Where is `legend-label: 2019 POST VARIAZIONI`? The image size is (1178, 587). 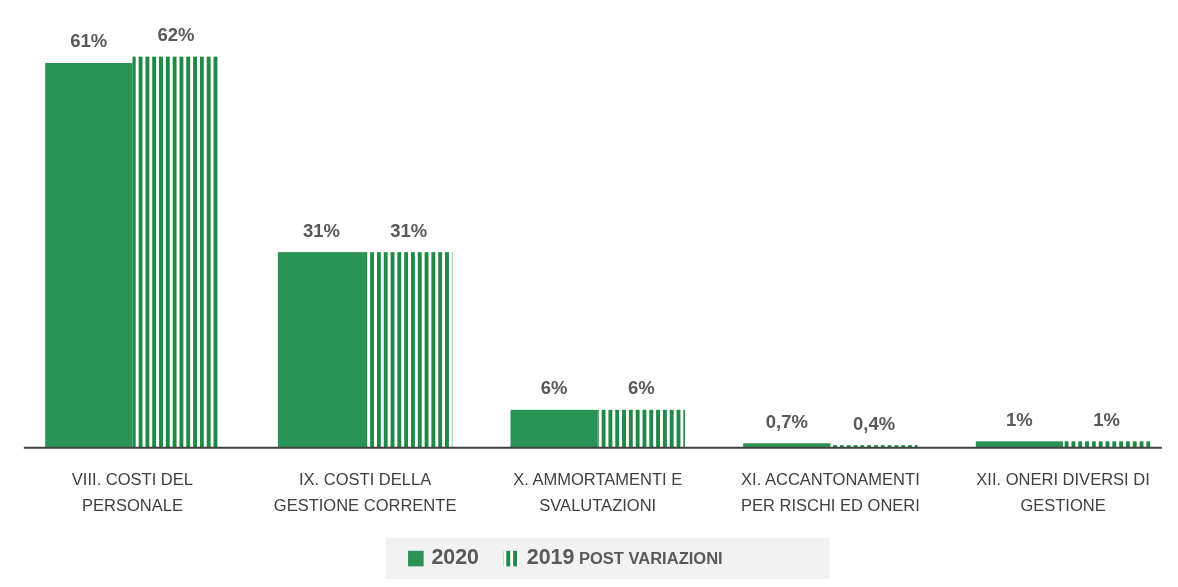
legend-label: 2019 POST VARIAZIONI is located at coordinates (624, 557).